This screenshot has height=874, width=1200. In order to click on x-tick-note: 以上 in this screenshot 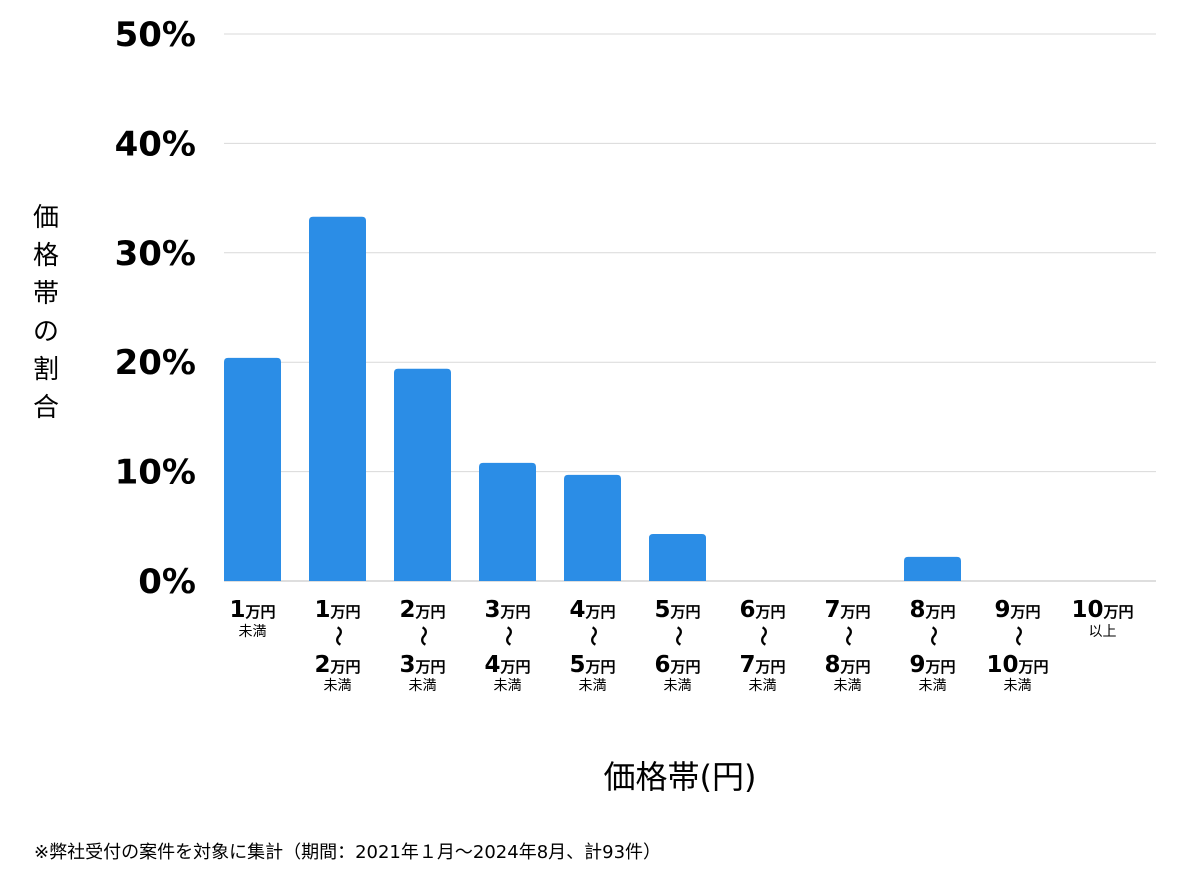, I will do `click(1103, 632)`.